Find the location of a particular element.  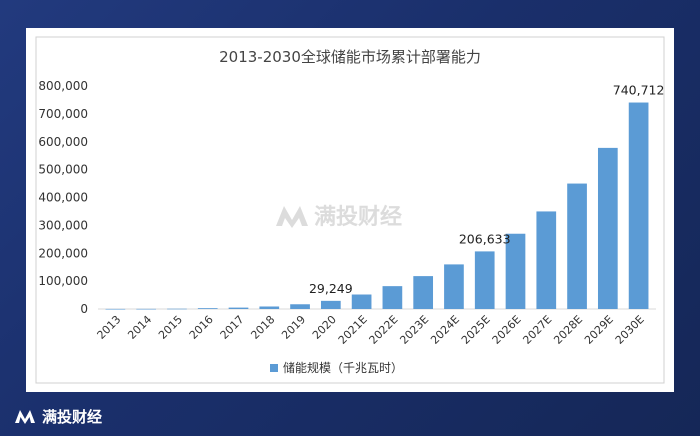

legend: 储能规模（千兆瓦时） is located at coordinates (336, 367).